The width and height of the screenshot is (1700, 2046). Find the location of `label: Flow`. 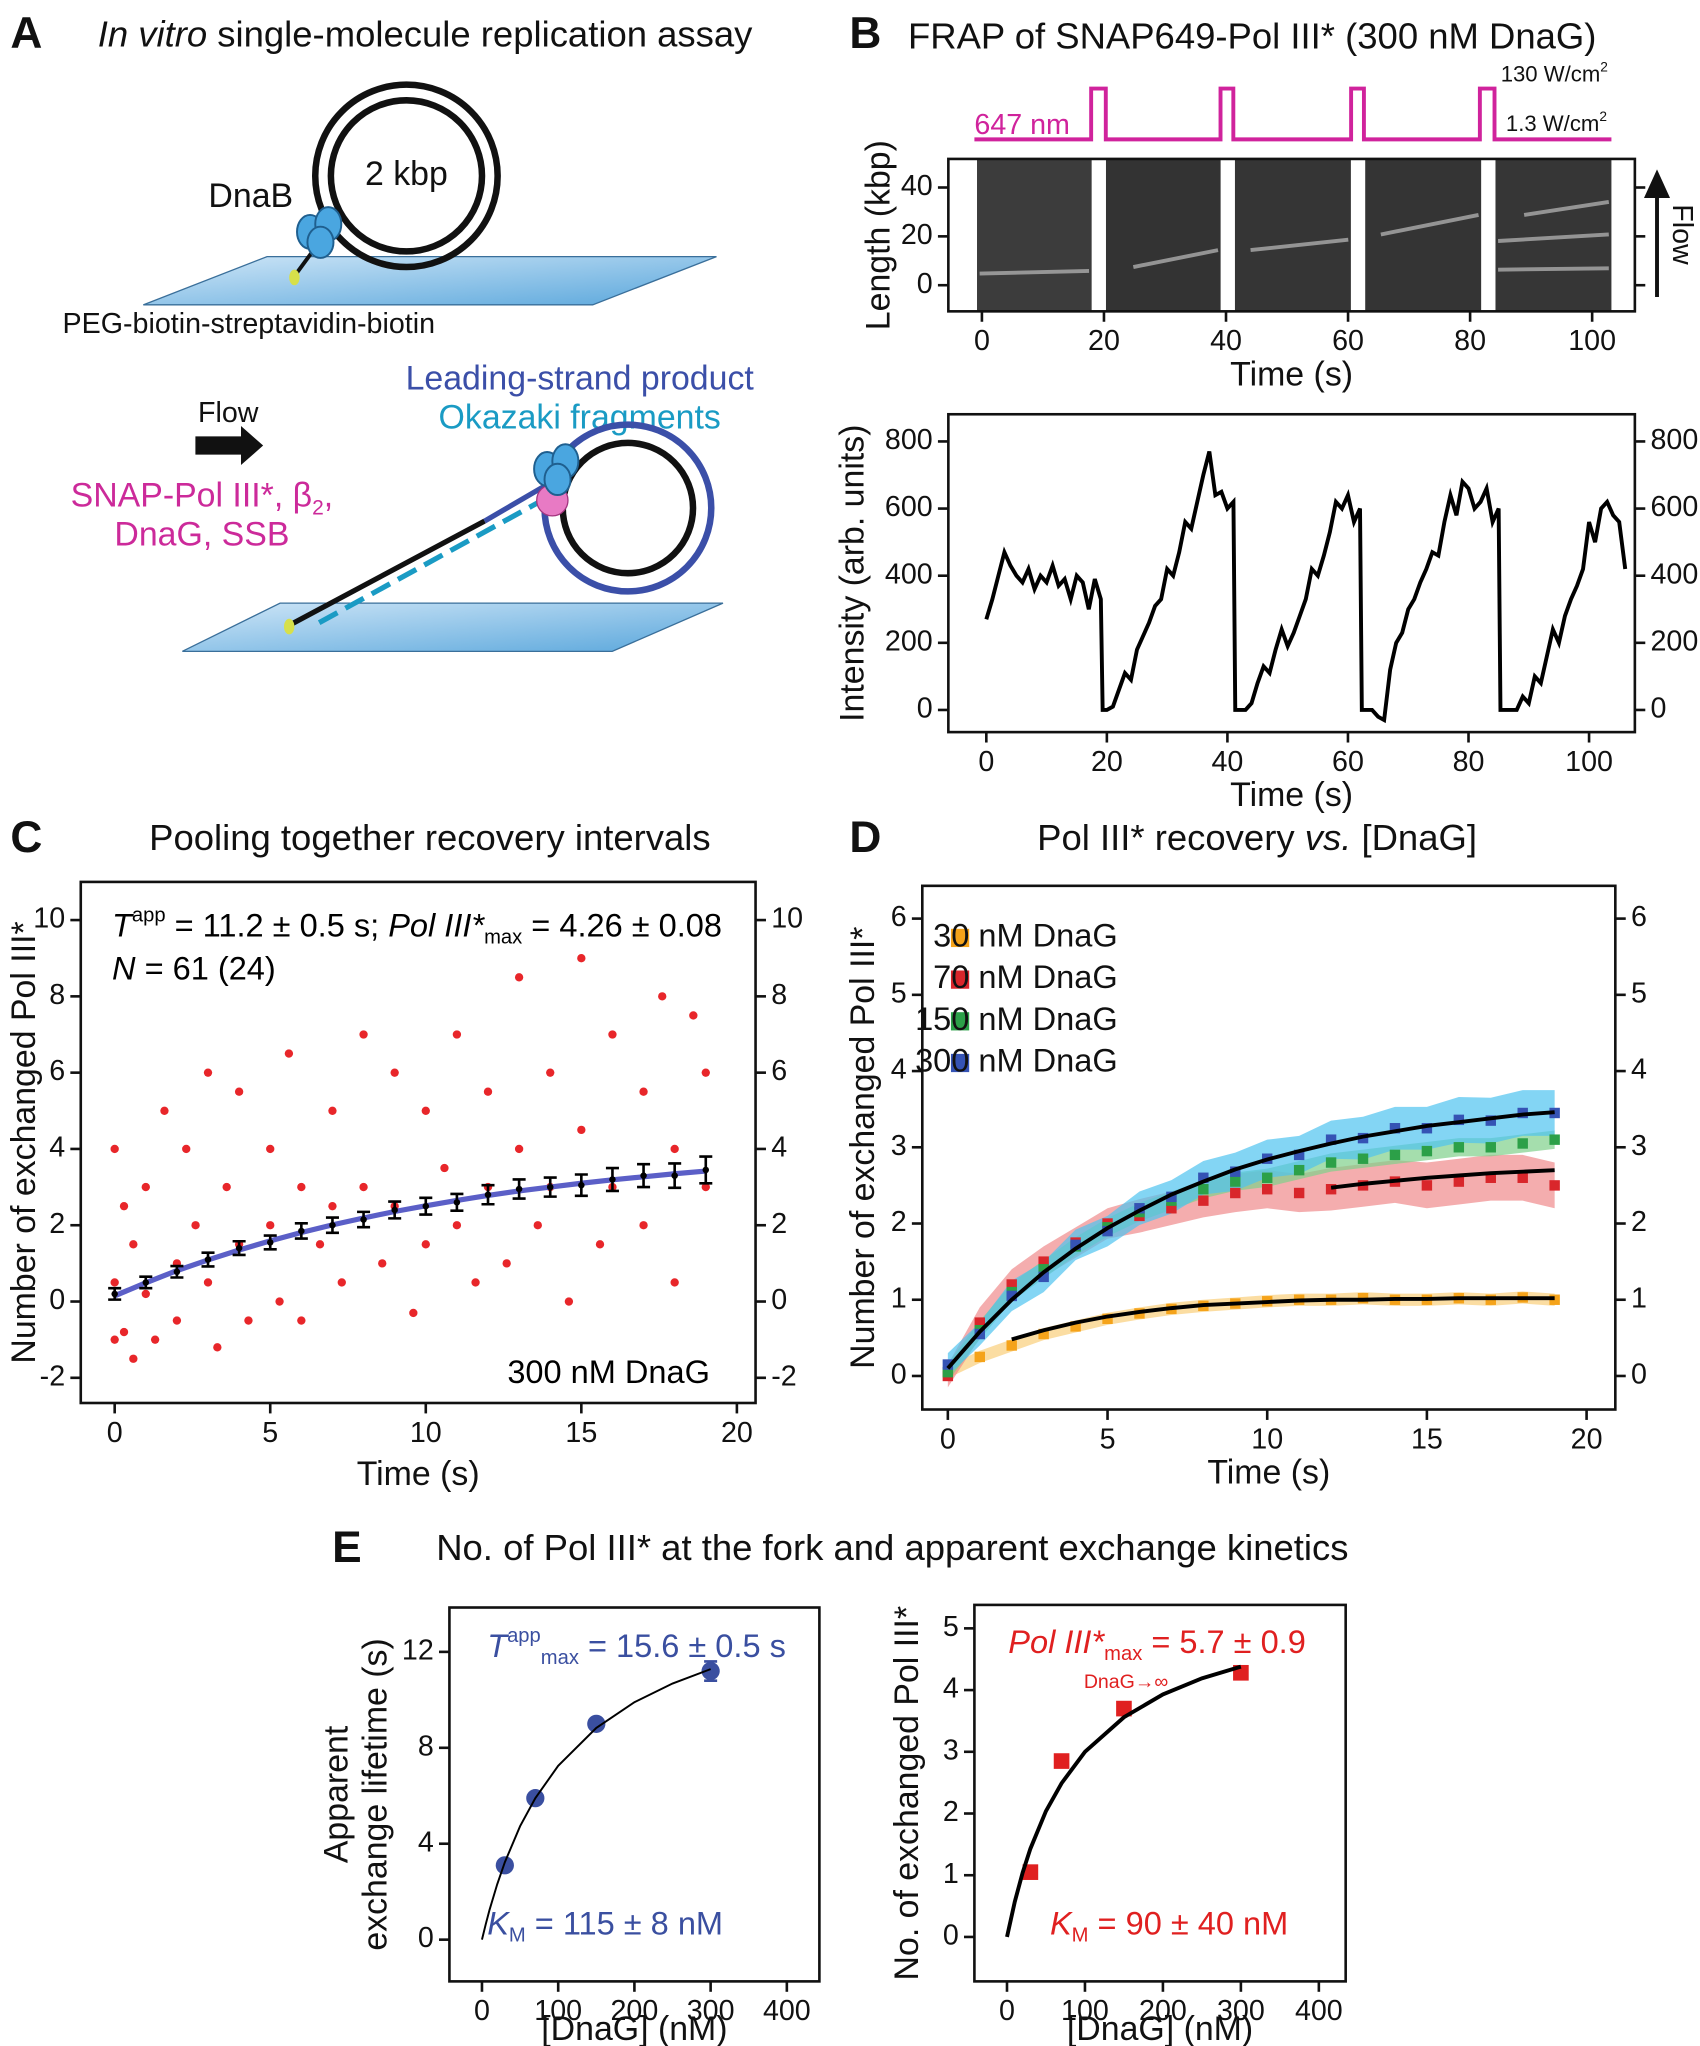

label: Flow is located at coordinates (228, 413).